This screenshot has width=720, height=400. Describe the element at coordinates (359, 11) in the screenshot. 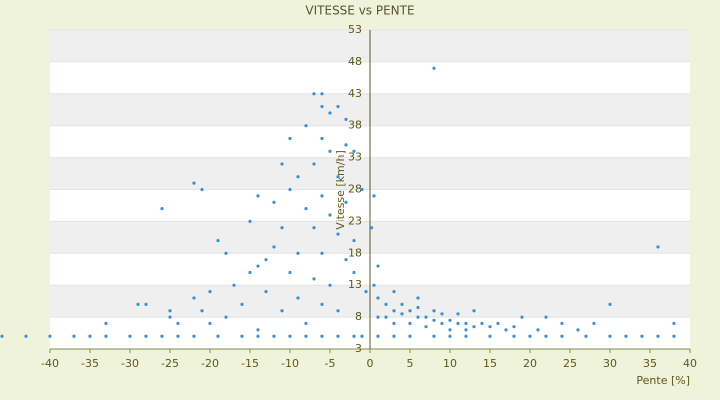

I see `chart-title: VITESSE vs PENTE` at that location.